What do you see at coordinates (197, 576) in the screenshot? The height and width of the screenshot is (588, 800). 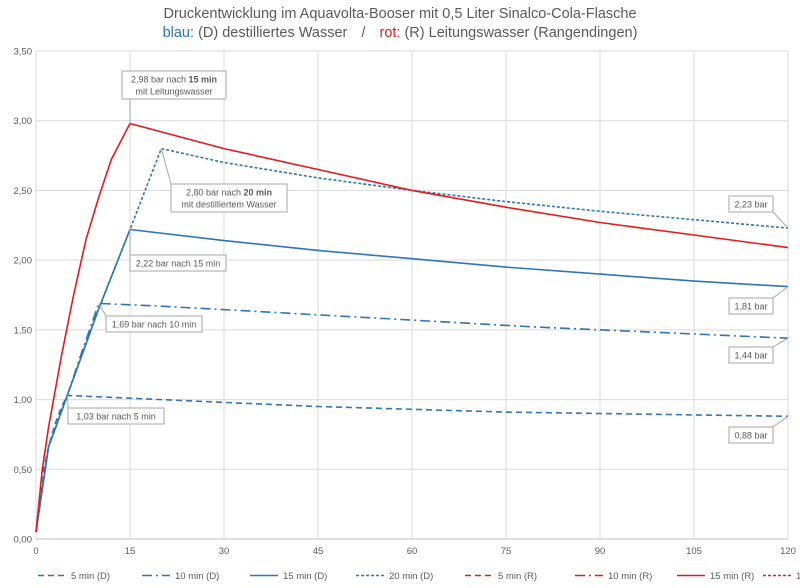 I see `legend-label: 10 min (D)` at bounding box center [197, 576].